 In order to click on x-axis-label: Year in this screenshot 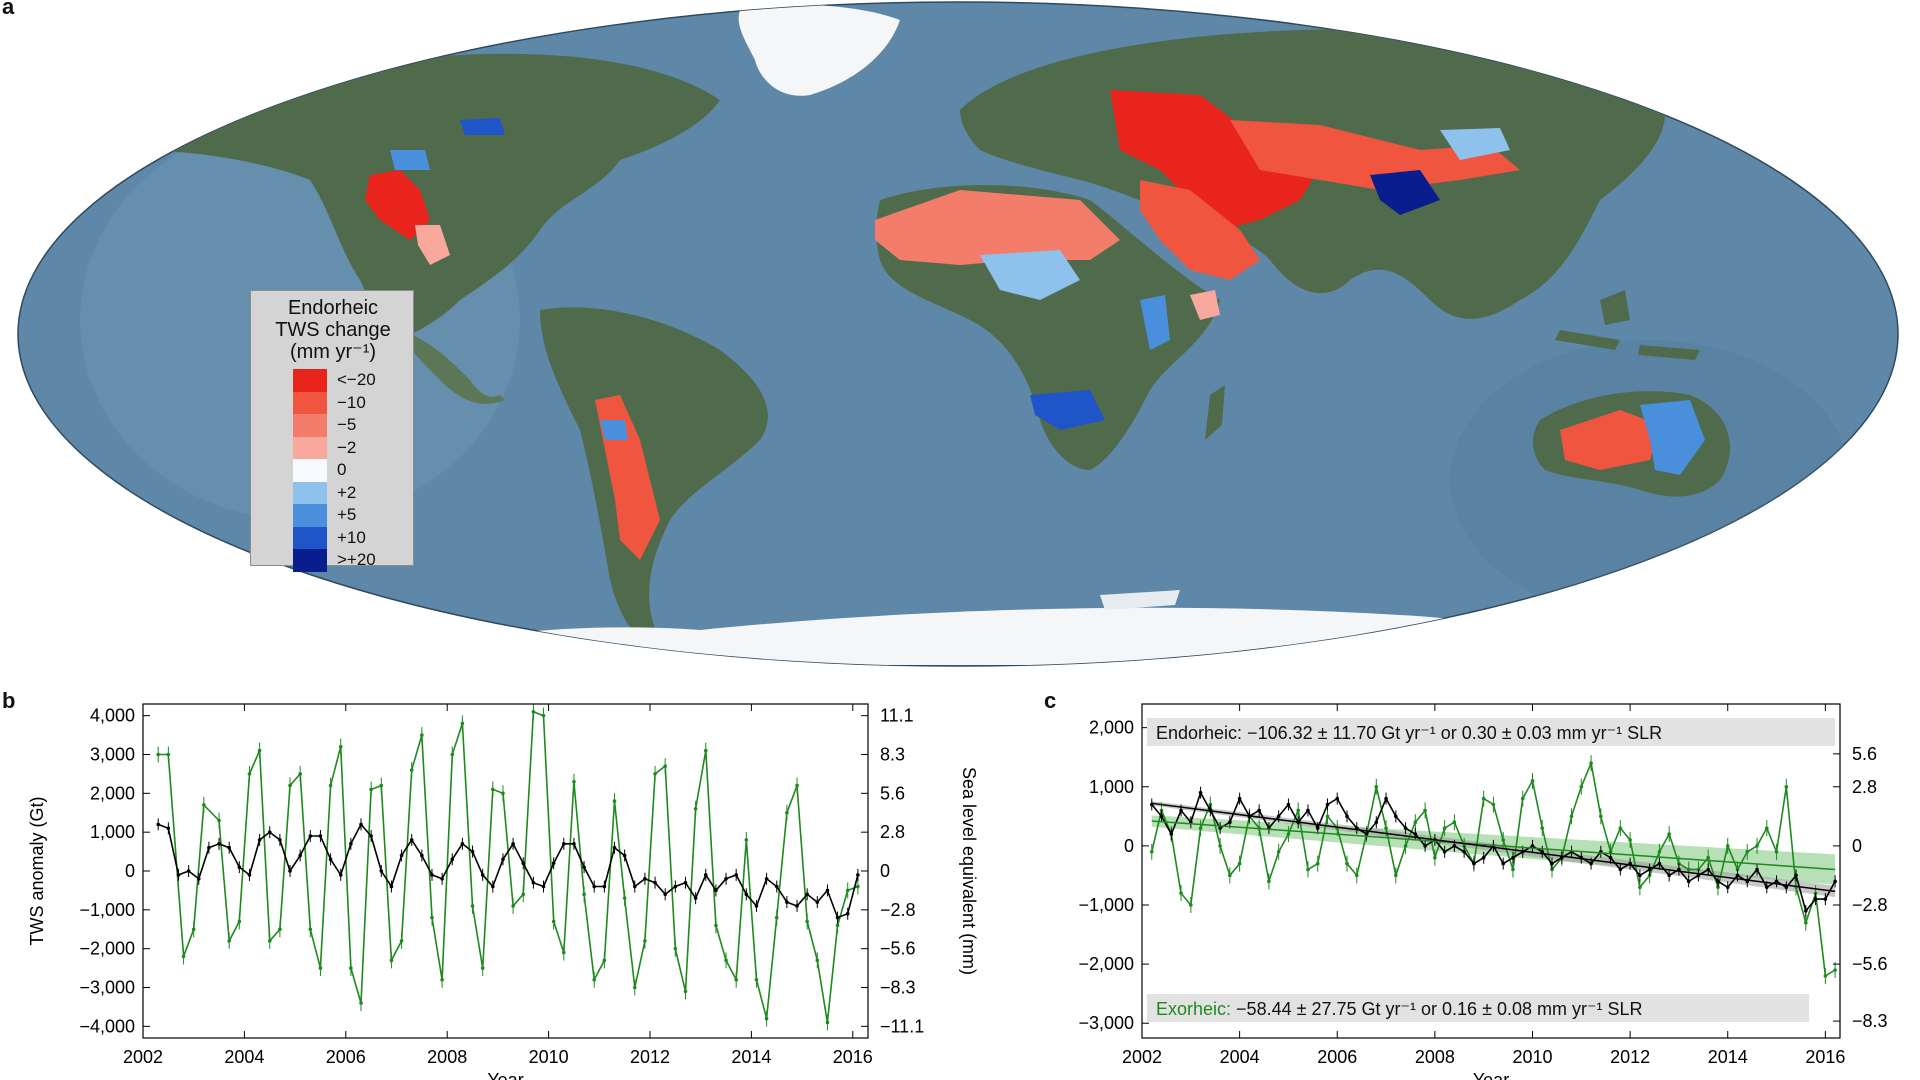, I will do `click(1491, 1075)`.